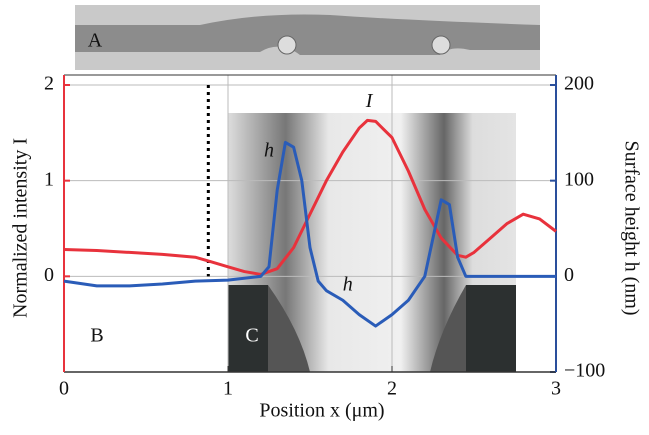  Describe the element at coordinates (49, 179) in the screenshot. I see `y-tick-label: 1` at that location.